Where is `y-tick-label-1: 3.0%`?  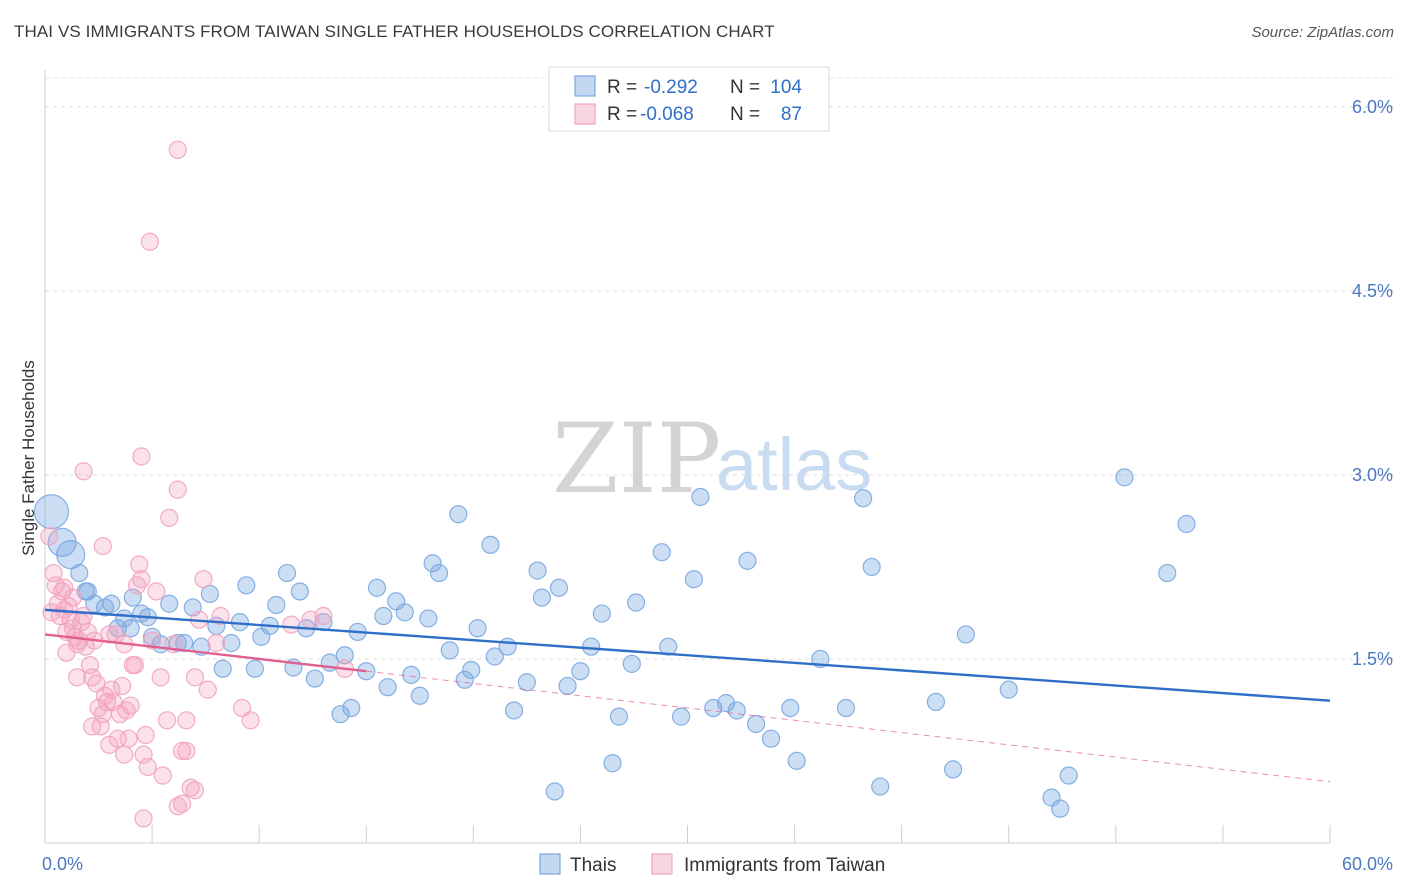 y-tick-label-1: 3.0% is located at coordinates (1372, 475).